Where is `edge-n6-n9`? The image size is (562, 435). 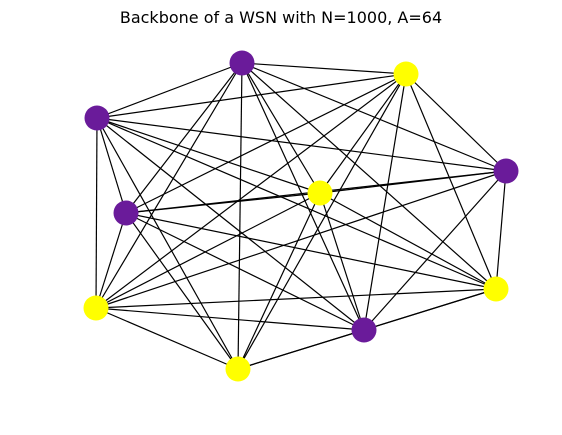
edge-n6-n9 is located at coordinates (245, 271).